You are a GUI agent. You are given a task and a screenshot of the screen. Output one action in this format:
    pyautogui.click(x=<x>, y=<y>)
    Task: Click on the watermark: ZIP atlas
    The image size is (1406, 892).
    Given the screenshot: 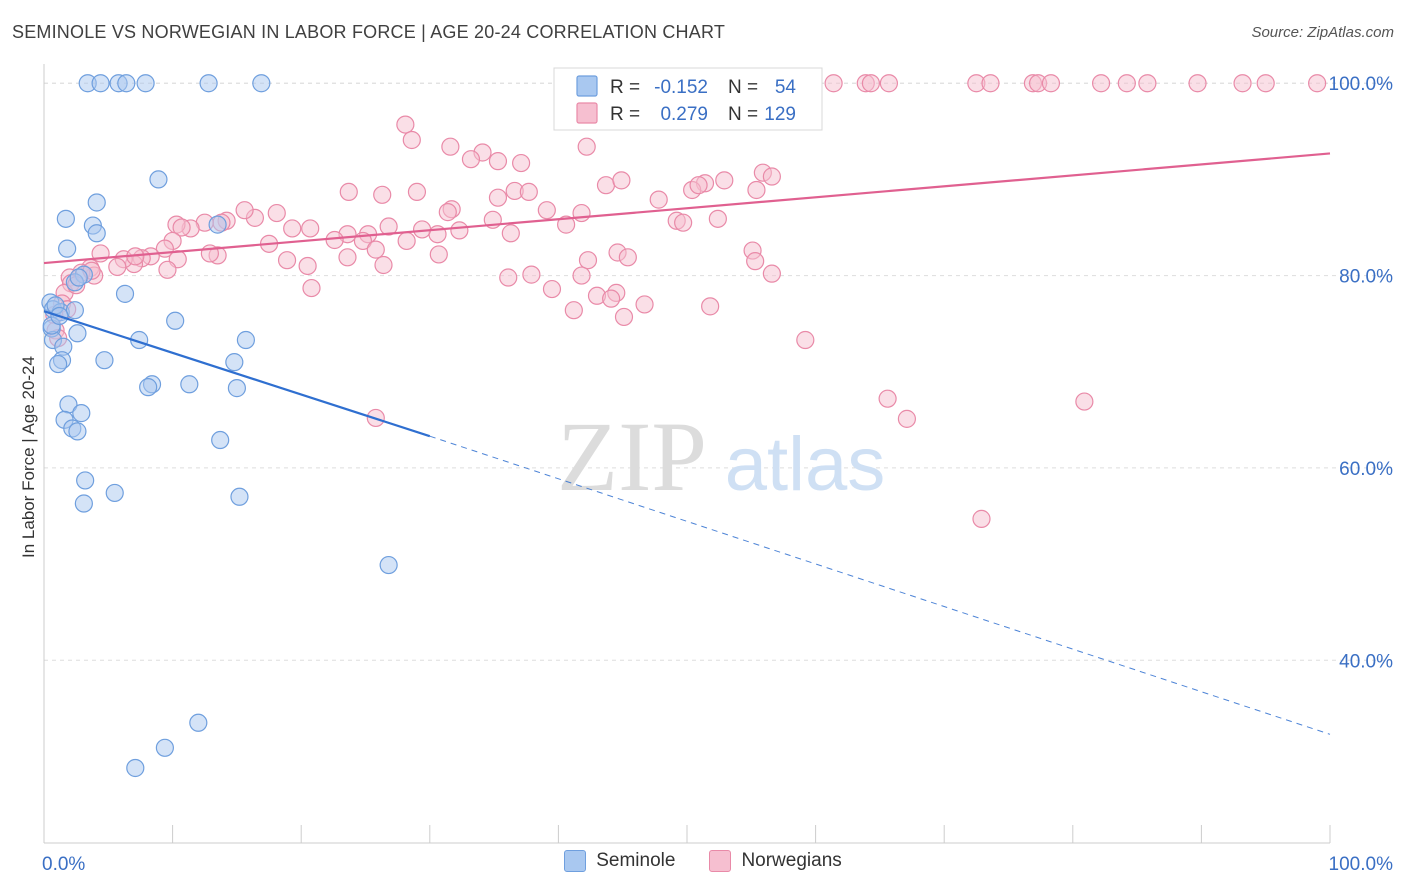 What is the action you would take?
    pyautogui.click(x=721, y=456)
    